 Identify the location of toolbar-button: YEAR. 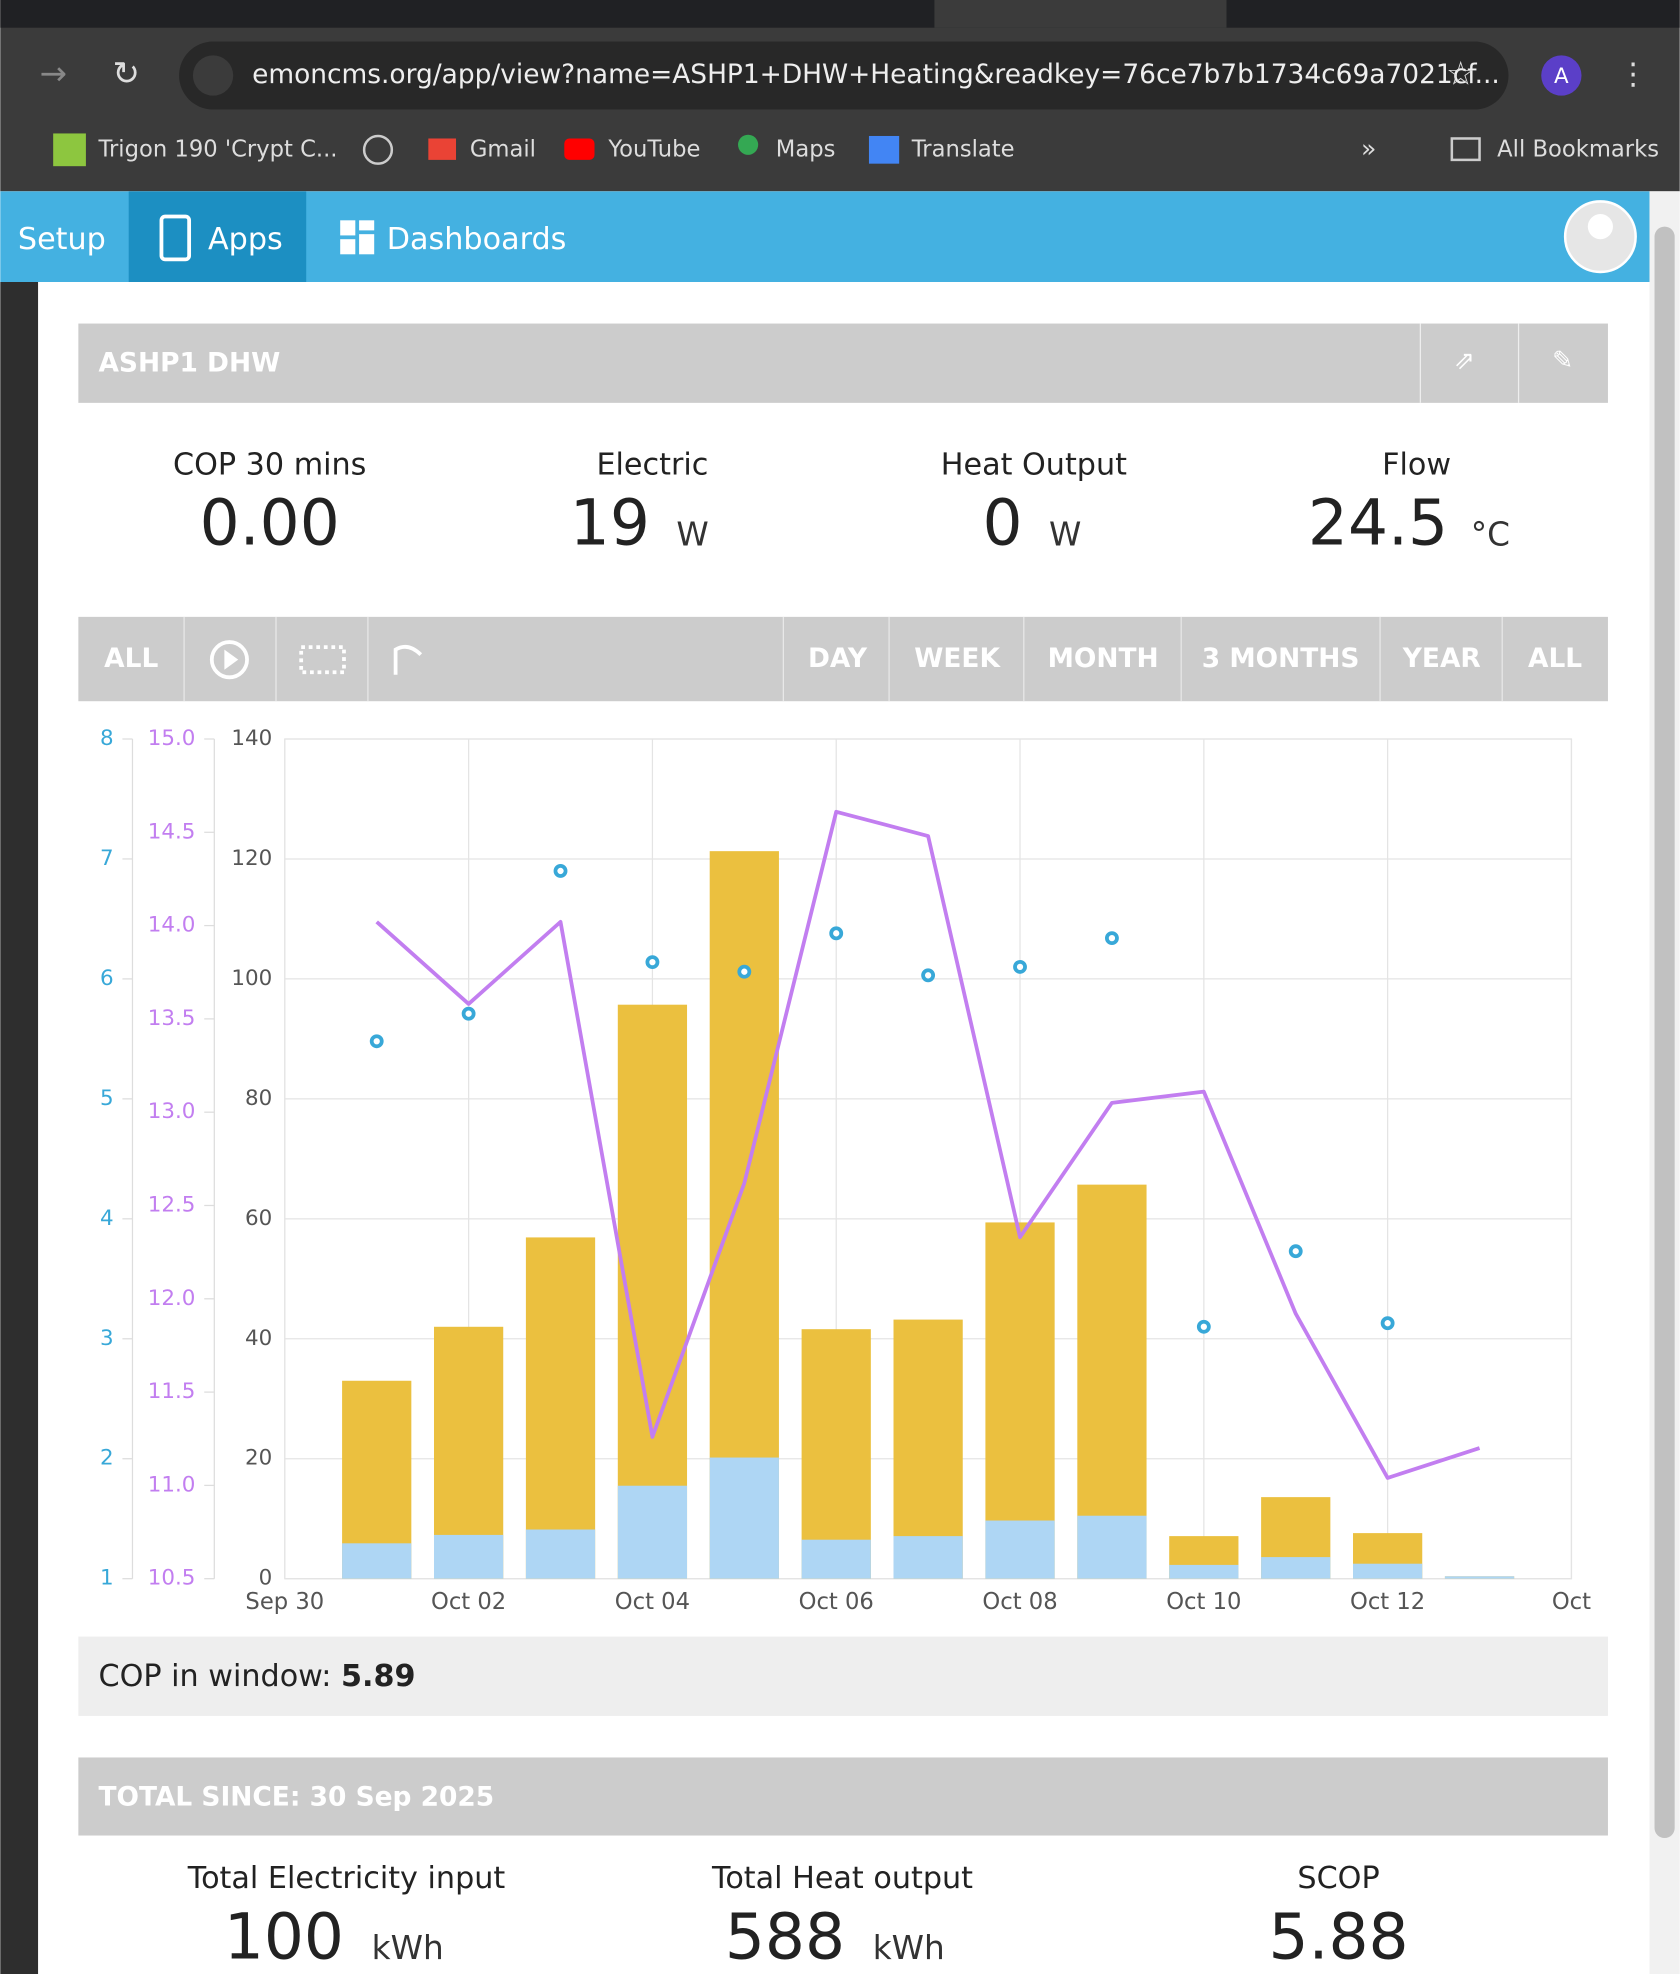
(1441, 658).